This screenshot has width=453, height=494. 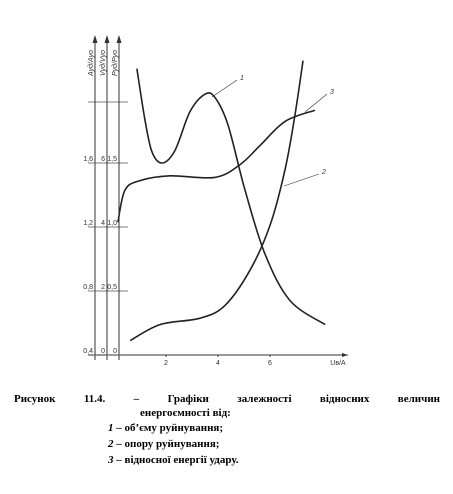 What do you see at coordinates (185, 413) in the screenshot?
I see `caption-title-end: енергоємності від:` at bounding box center [185, 413].